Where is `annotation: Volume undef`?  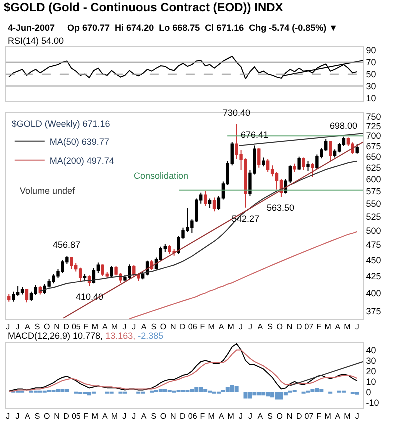
annotation: Volume undef is located at coordinates (48, 191).